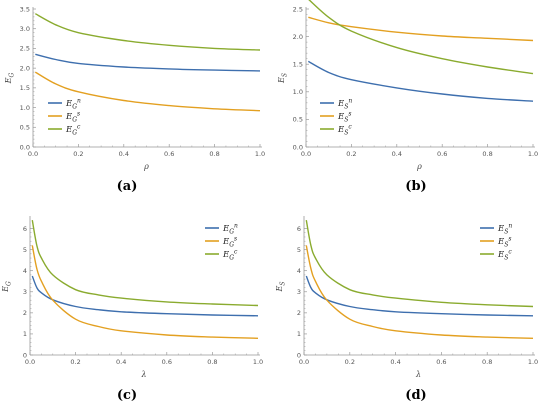 The width and height of the screenshot is (550, 408). What do you see at coordinates (415, 186) in the screenshot?
I see `panel-caption: (b)` at bounding box center [415, 186].